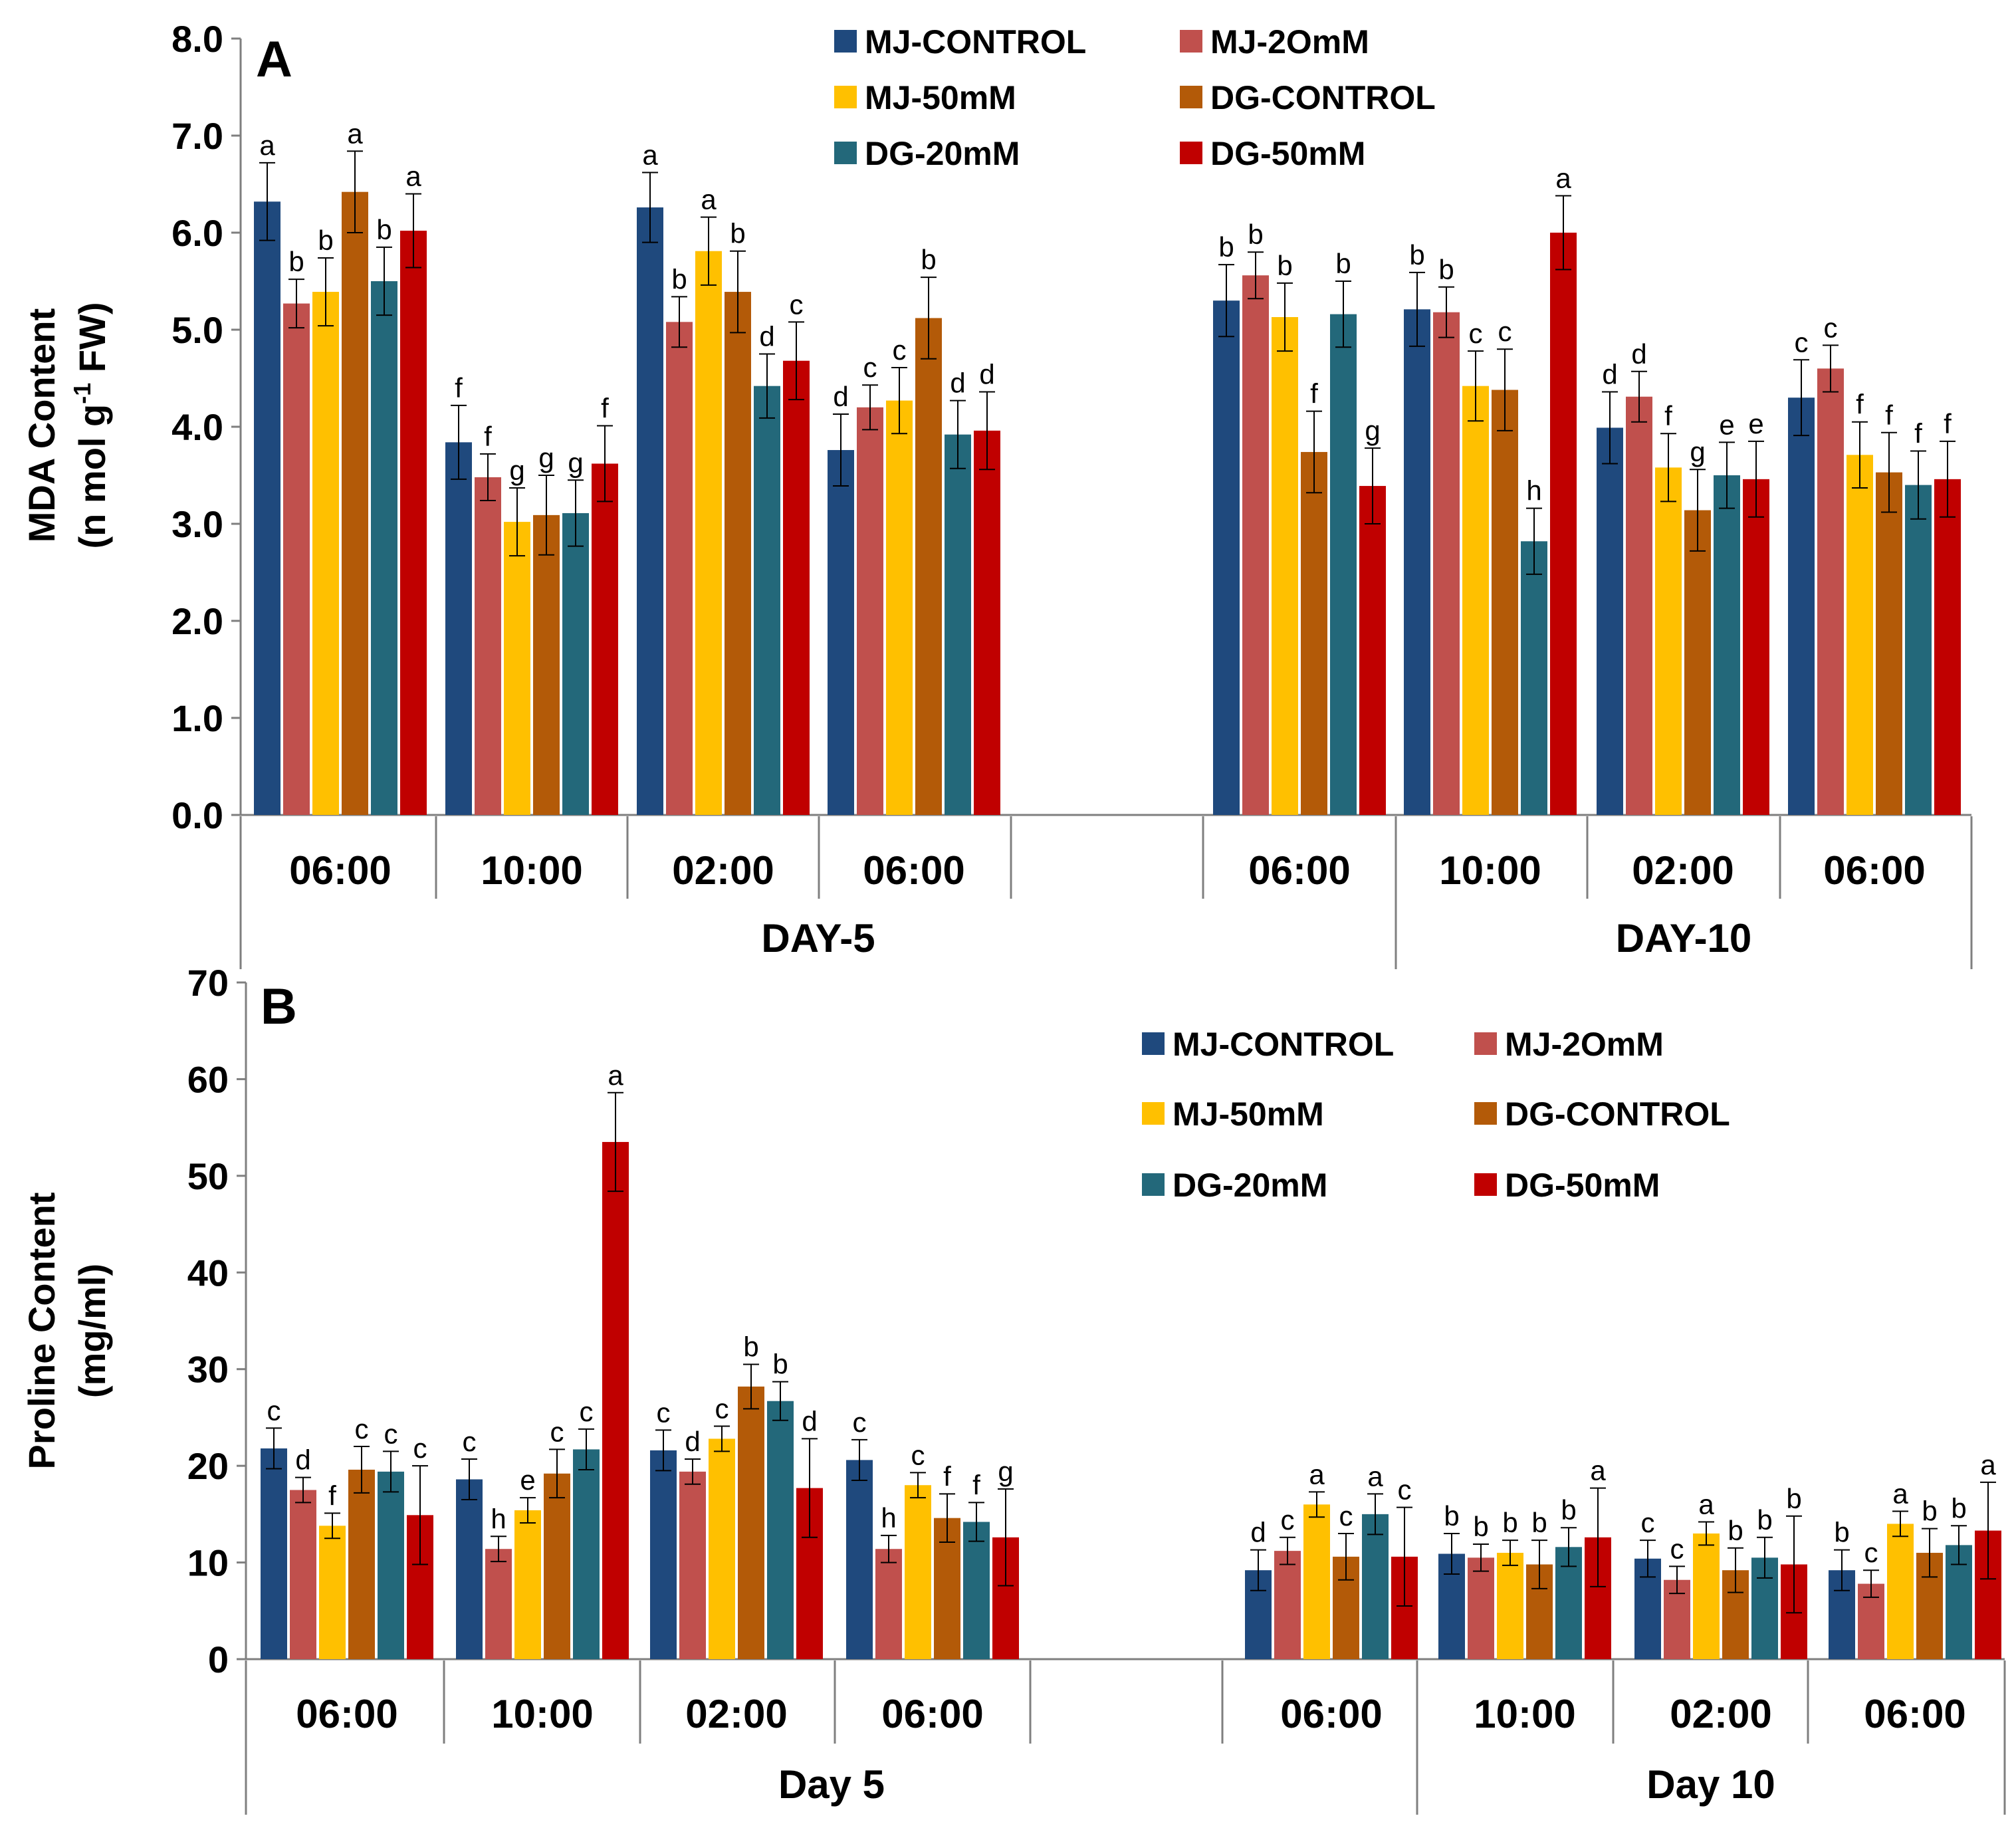 The width and height of the screenshot is (2016, 1828). I want to click on panel-b-ylabel-line2: (mg/ml), so click(92, 1331).